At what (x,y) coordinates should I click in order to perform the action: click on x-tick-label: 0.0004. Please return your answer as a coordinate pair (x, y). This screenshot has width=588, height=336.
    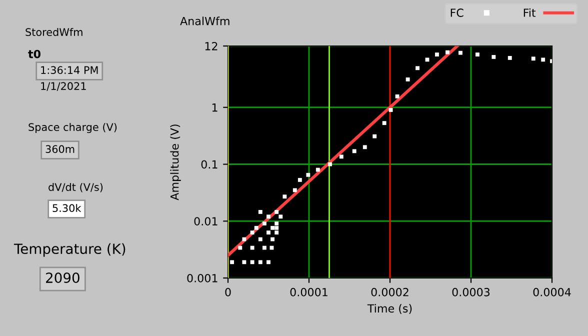
    Looking at the image, I should click on (552, 292).